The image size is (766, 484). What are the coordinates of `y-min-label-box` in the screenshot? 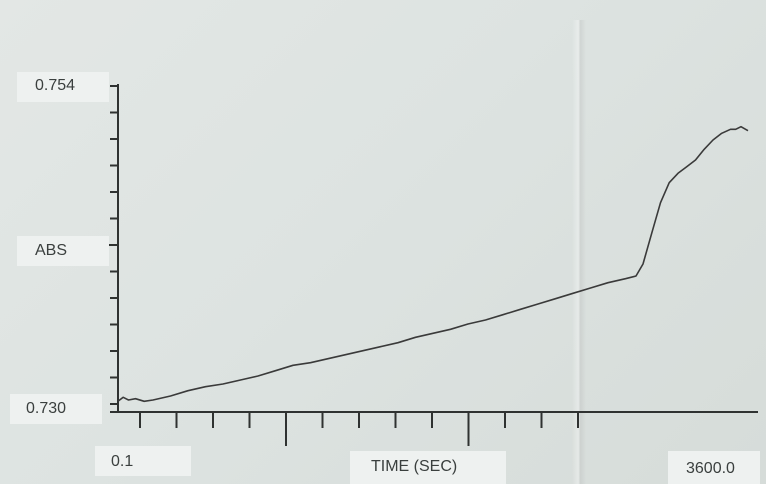 It's located at (56, 409).